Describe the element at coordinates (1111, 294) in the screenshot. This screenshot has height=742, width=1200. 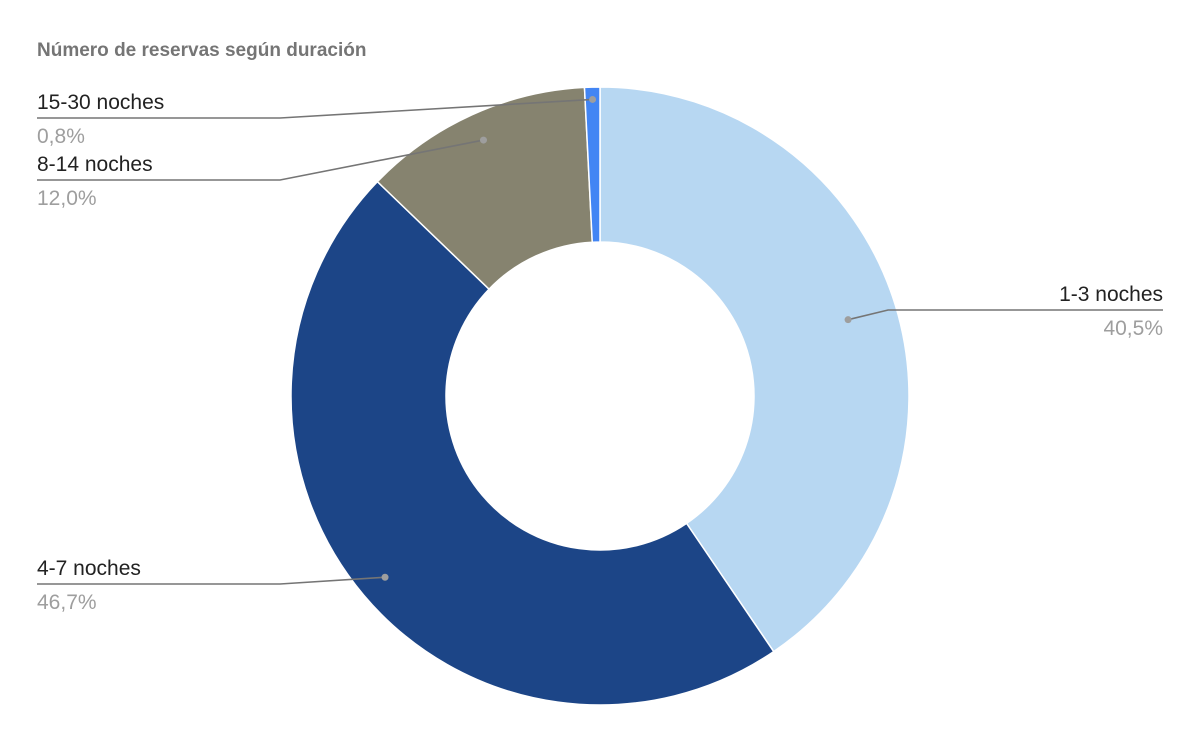
I see `slice-label: 1-3 noches` at that location.